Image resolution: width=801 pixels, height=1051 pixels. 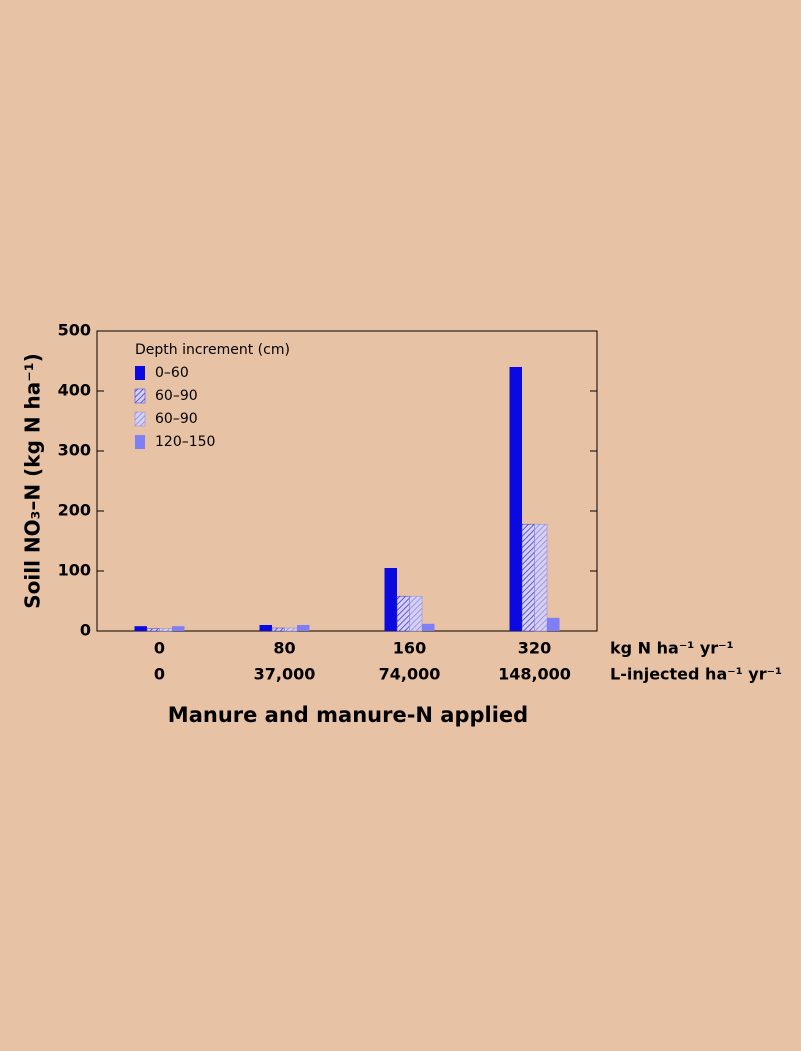 What do you see at coordinates (348, 715) in the screenshot?
I see `x-title: Manure and manure-N applied` at bounding box center [348, 715].